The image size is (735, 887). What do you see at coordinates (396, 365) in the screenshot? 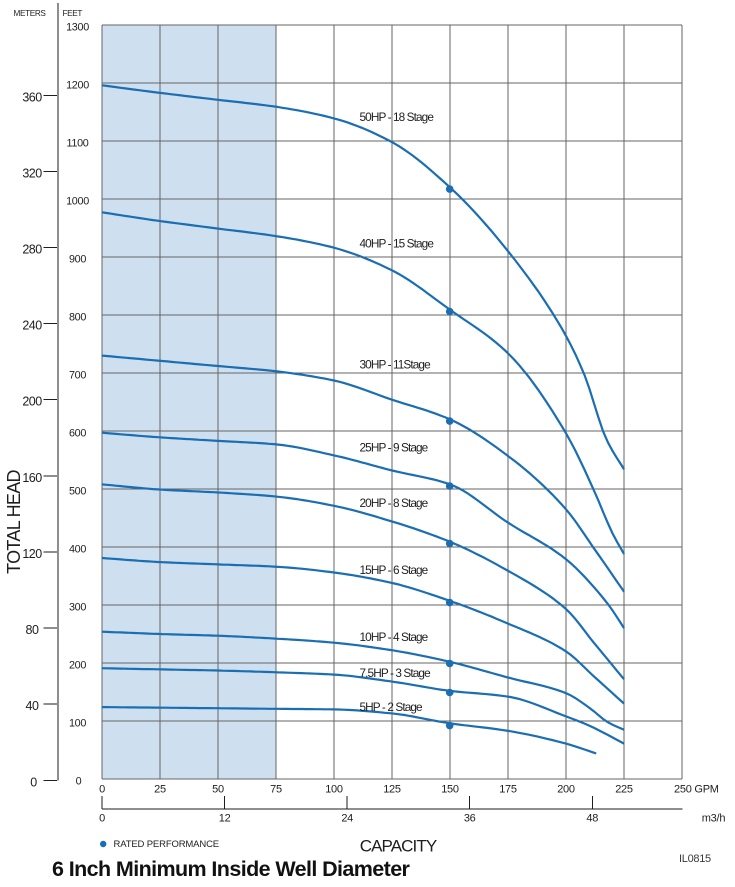
I see `svg-text: 30HP - 11Stage` at bounding box center [396, 365].